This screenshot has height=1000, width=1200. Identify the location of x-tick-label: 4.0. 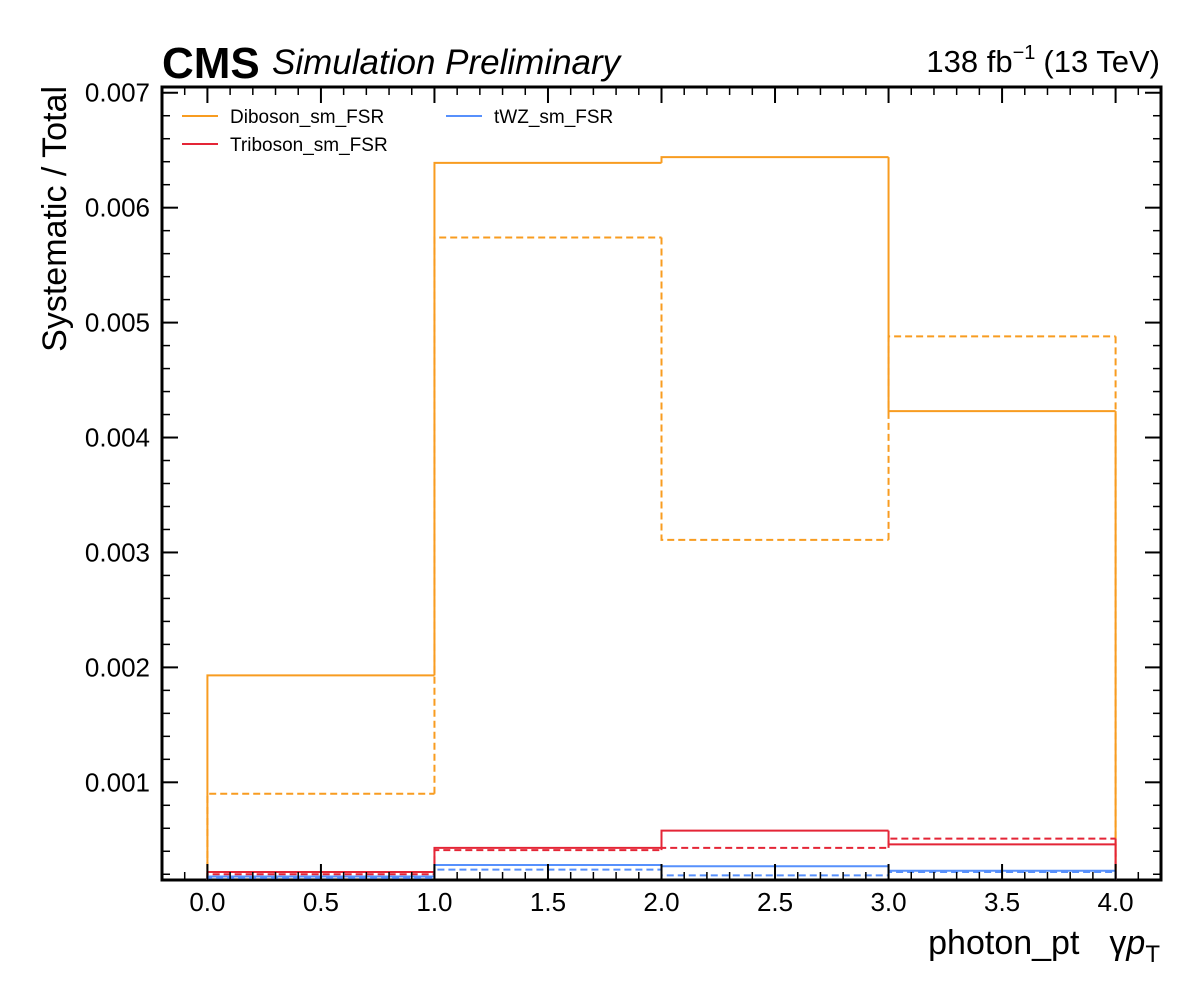
(1116, 902).